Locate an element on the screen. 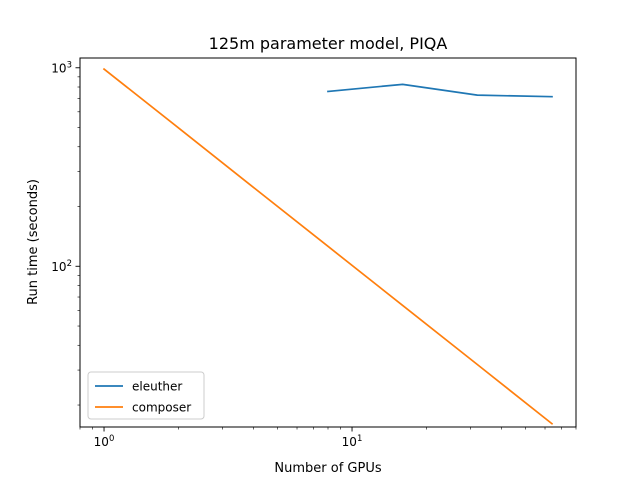 The width and height of the screenshot is (640, 480). chart-title: 125m parameter model, PIQA is located at coordinates (328, 43).